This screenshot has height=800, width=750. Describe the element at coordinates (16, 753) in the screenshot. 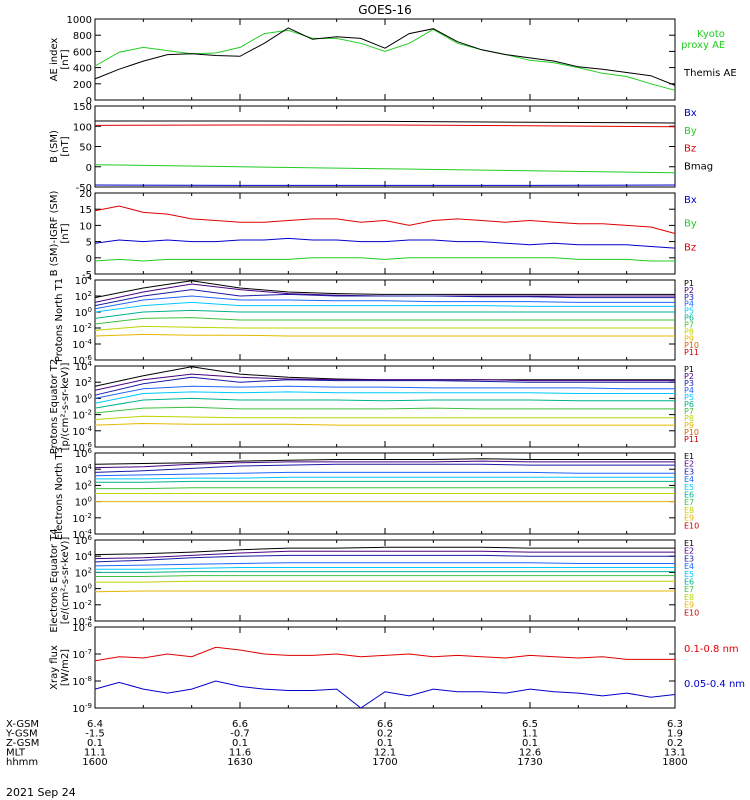

I see `footer-row-label: MLT` at that location.